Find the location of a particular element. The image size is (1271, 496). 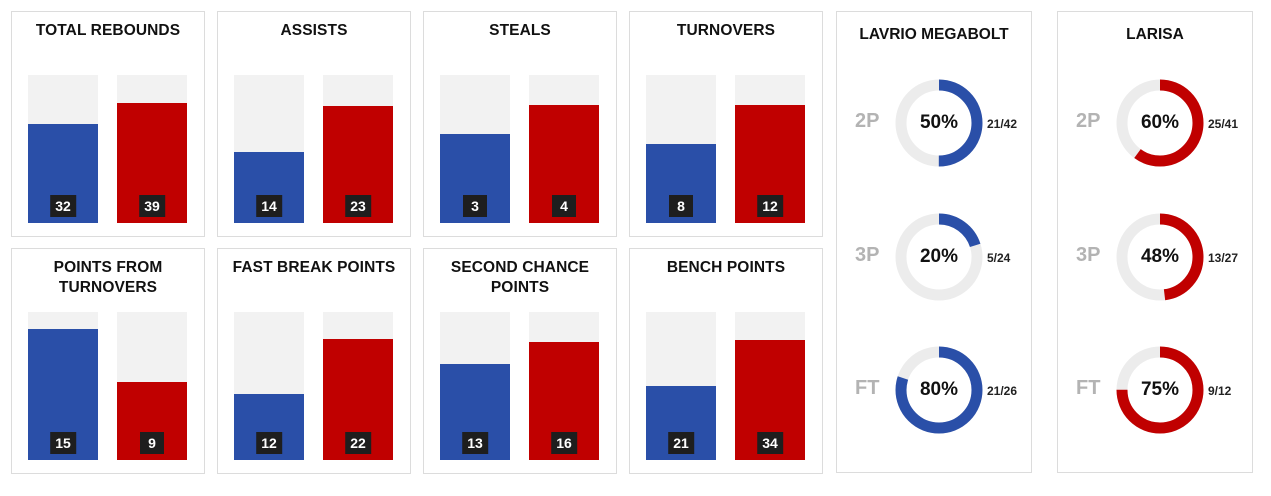

stat-title: BENCH POINTS is located at coordinates (726, 267).